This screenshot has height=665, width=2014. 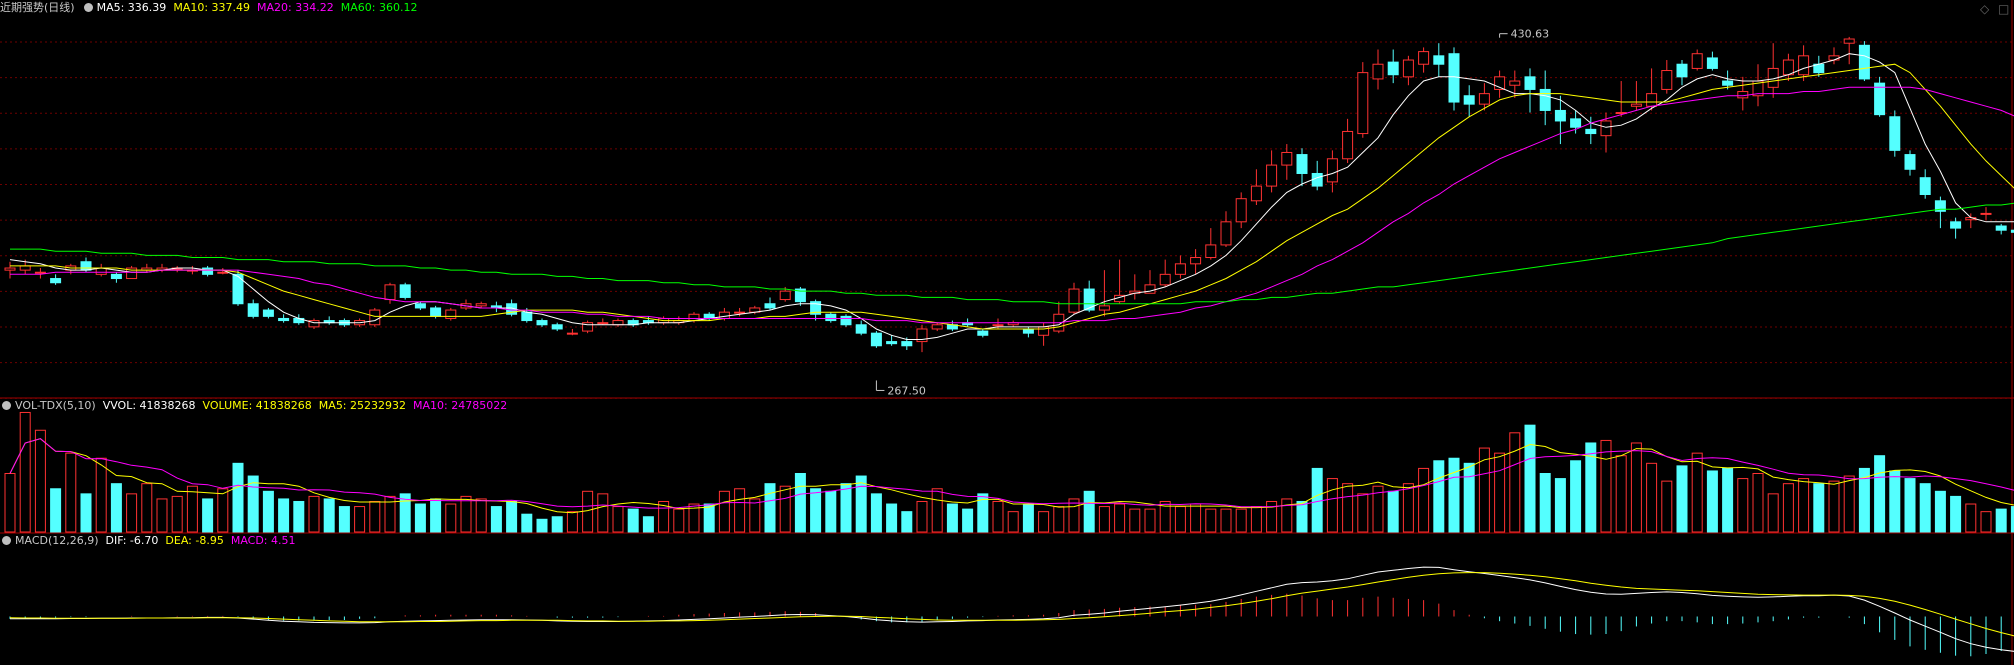 What do you see at coordinates (362, 405) in the screenshot?
I see `vol-ma5-value: MA5: 25232932` at bounding box center [362, 405].